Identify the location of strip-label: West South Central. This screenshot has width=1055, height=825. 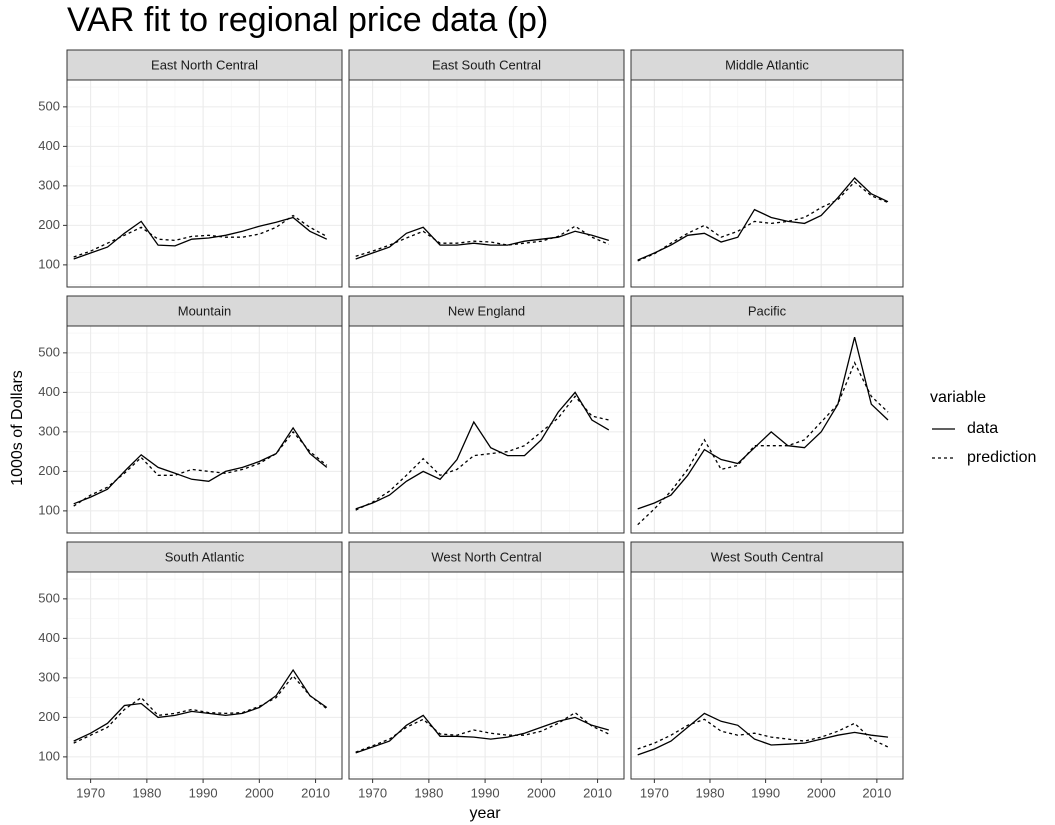
(767, 556).